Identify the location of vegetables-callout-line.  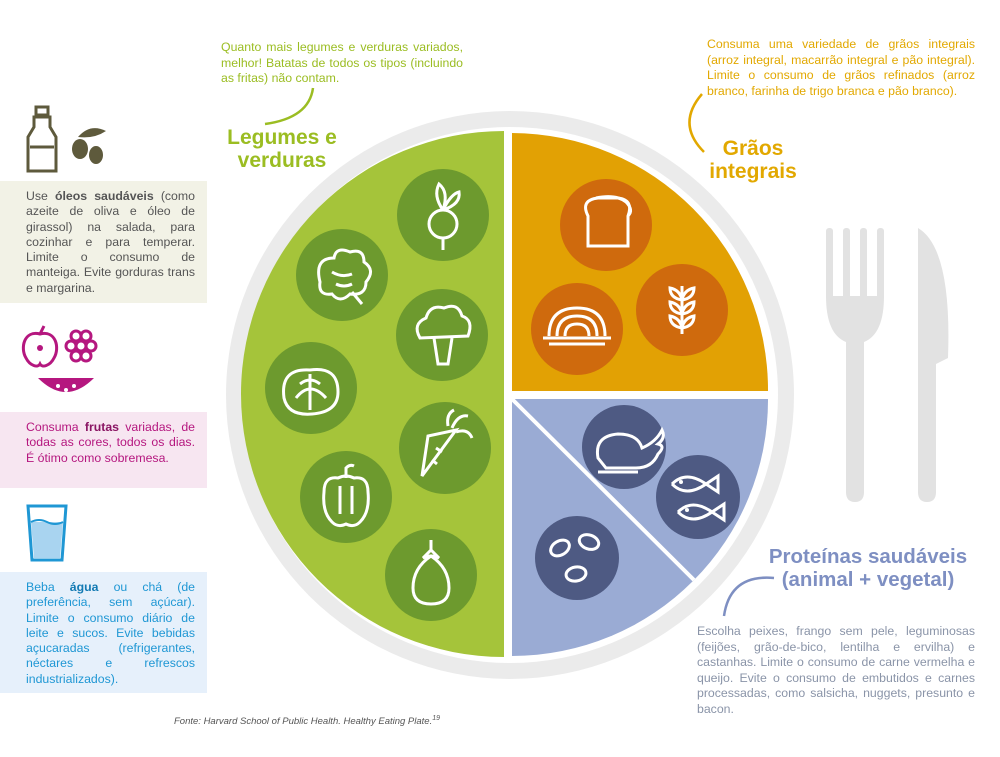
(289, 106).